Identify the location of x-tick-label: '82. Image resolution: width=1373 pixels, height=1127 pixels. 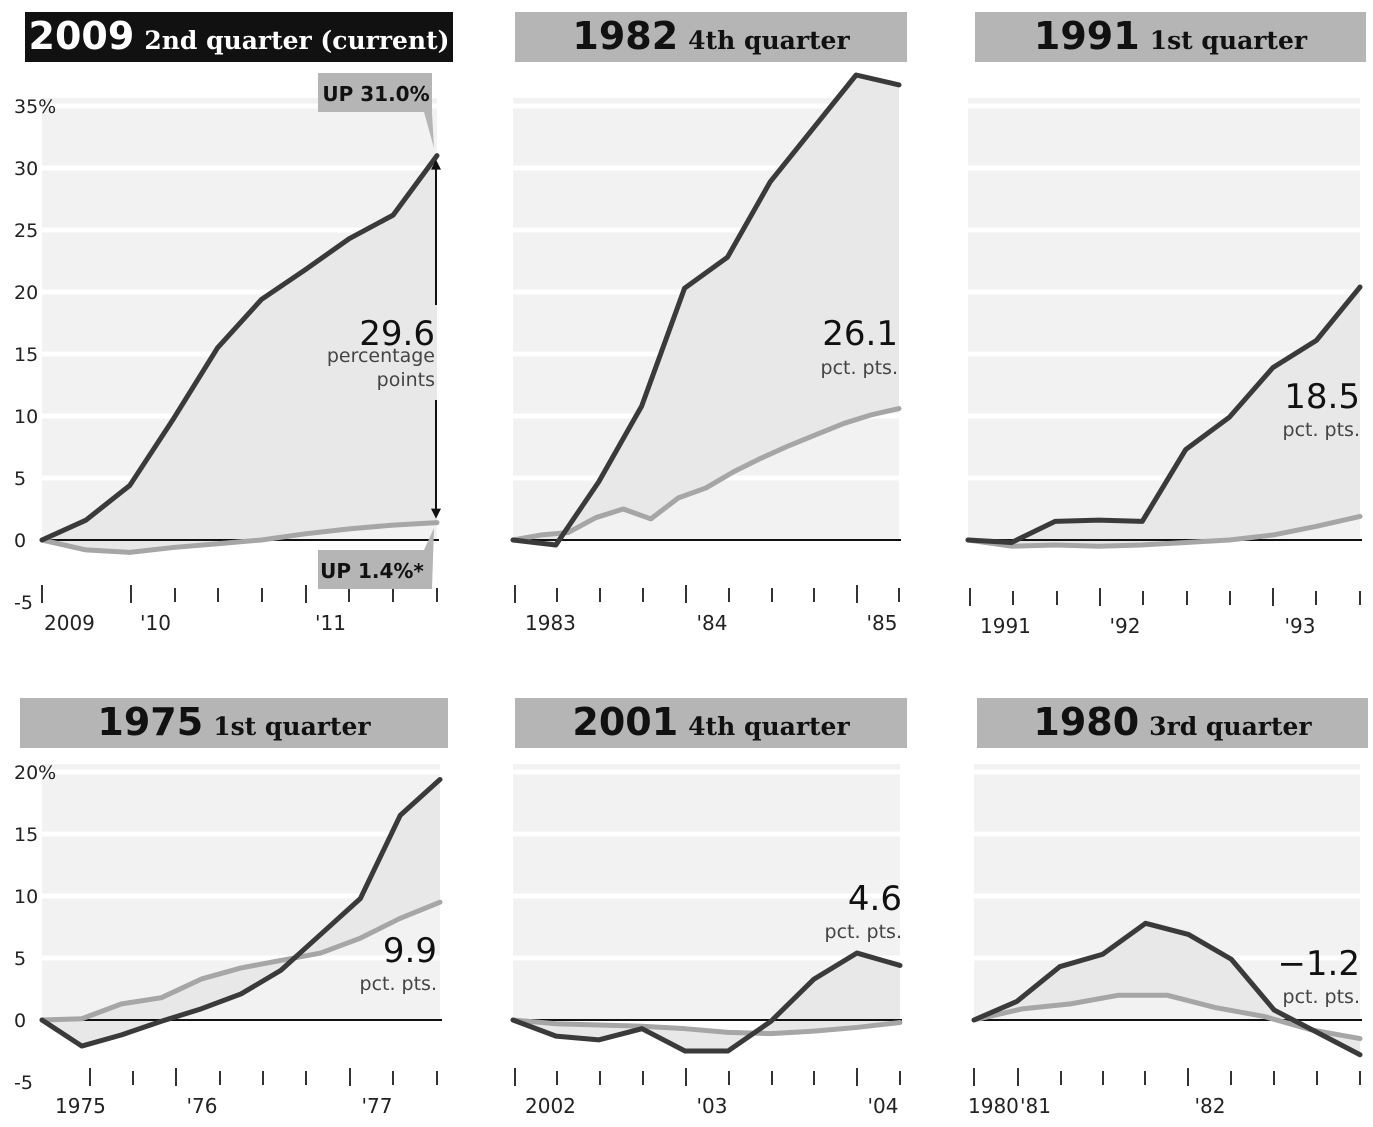
(1210, 1106).